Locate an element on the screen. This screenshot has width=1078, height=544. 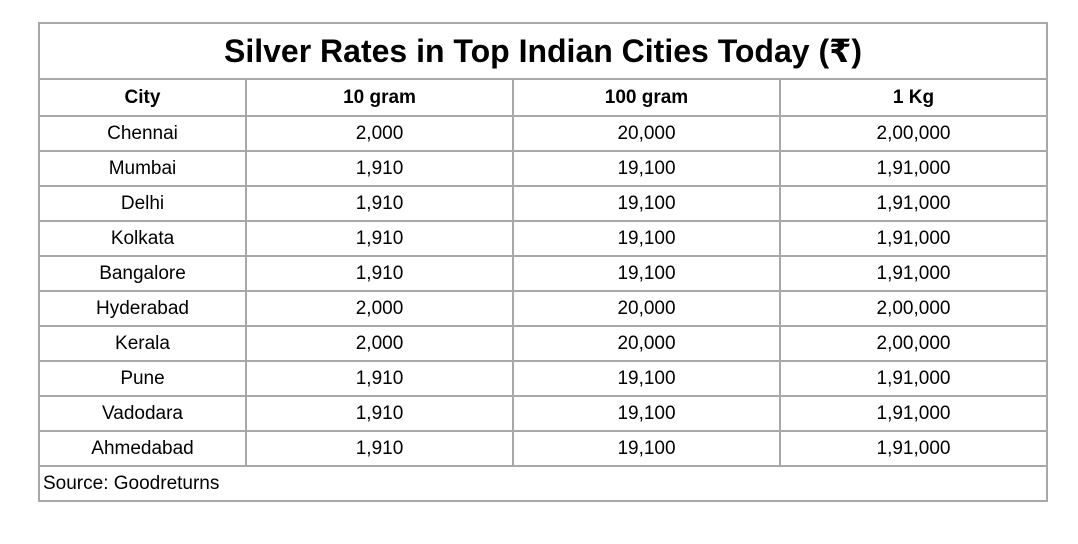
source-note: Source: Goodreturns is located at coordinates (131, 483).